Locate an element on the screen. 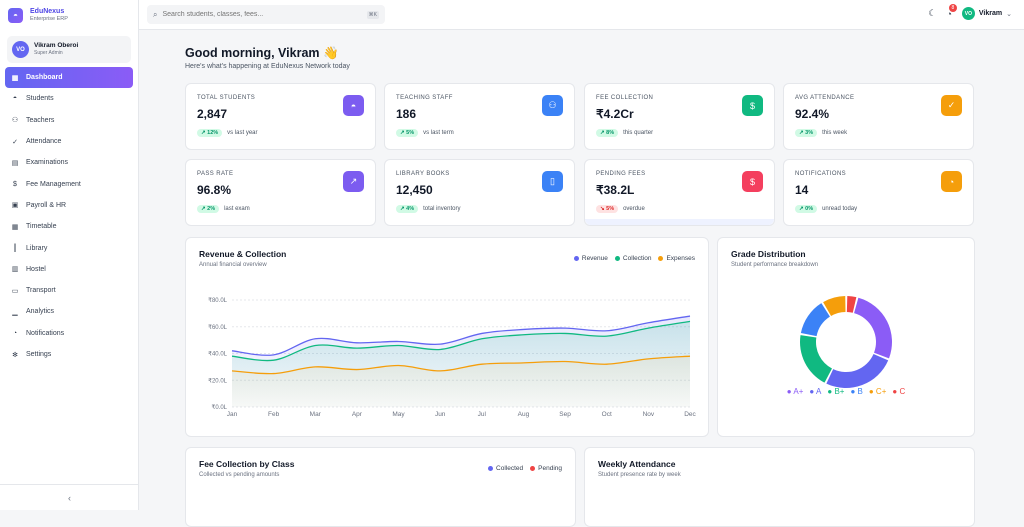 The width and height of the screenshot is (1024, 527). legend-label: A+ is located at coordinates (798, 391).